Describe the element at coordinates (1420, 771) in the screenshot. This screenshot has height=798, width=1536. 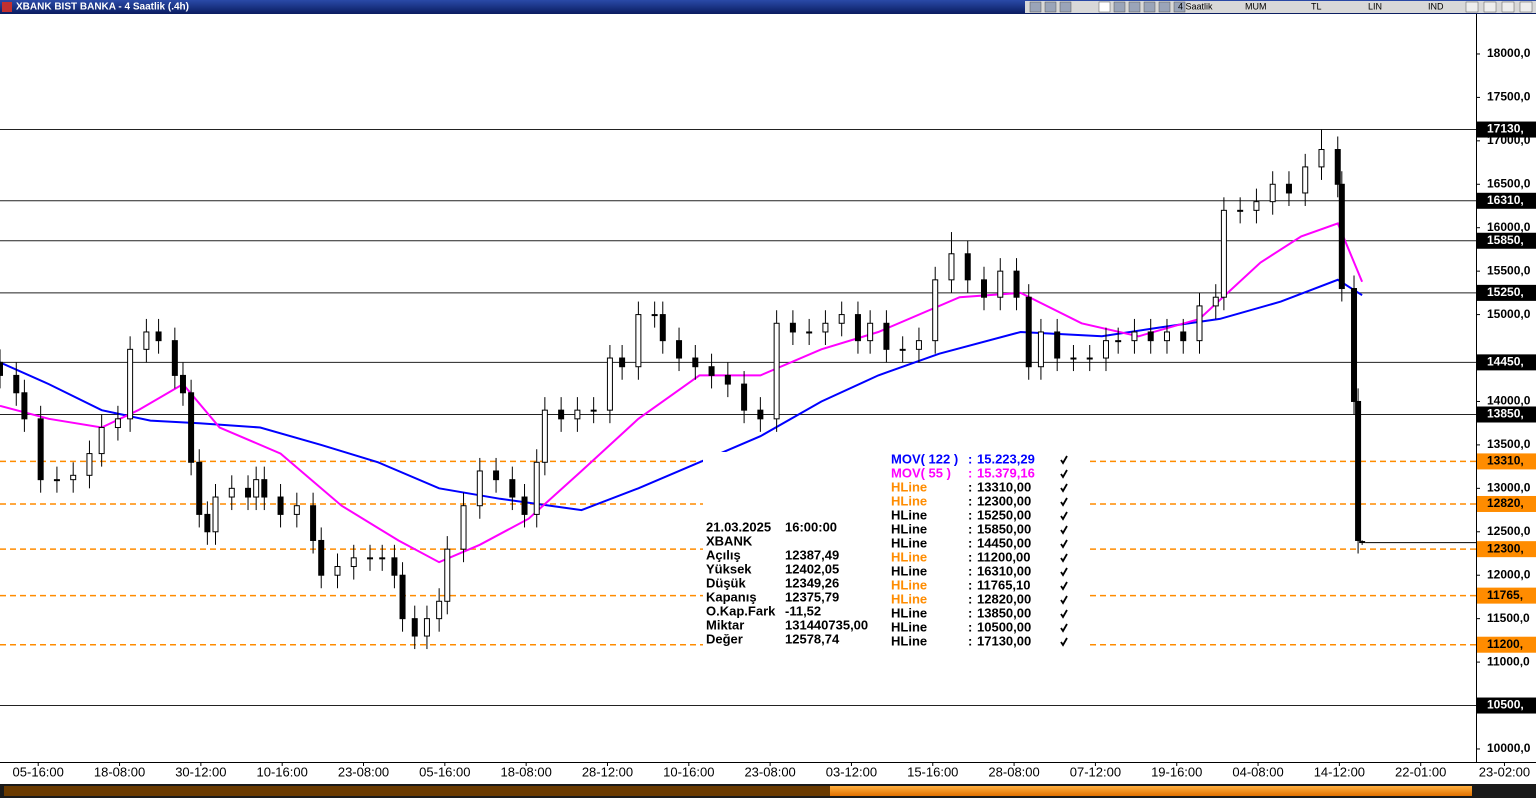
I see `x-tick-label: 22-01:00` at that location.